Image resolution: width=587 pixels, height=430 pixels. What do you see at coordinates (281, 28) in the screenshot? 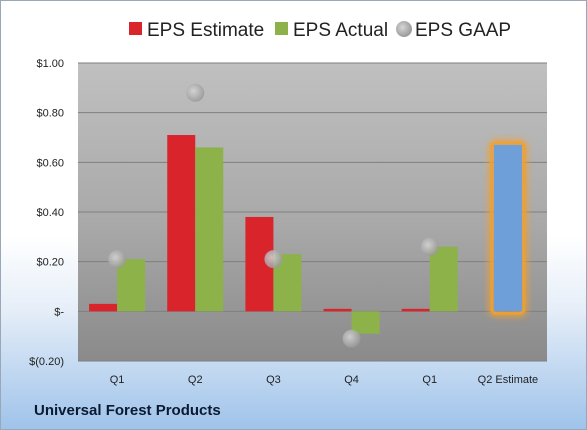
I see `legend-swatch-eps-actual` at bounding box center [281, 28].